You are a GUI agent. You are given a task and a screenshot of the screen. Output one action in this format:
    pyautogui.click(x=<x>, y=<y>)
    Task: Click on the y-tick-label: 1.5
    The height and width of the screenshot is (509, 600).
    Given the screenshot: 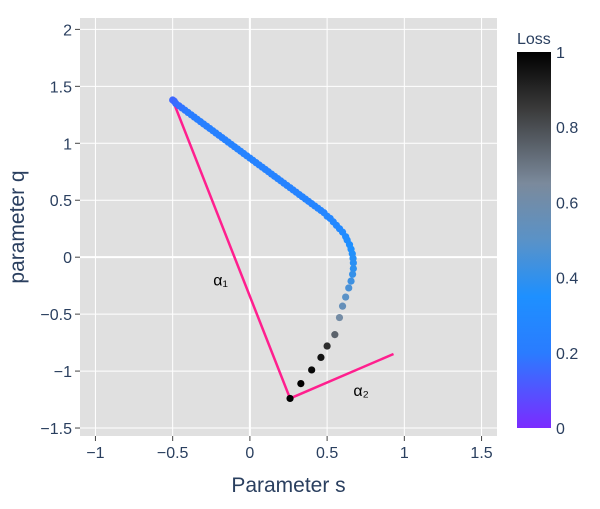 What is the action you would take?
    pyautogui.click(x=61, y=87)
    